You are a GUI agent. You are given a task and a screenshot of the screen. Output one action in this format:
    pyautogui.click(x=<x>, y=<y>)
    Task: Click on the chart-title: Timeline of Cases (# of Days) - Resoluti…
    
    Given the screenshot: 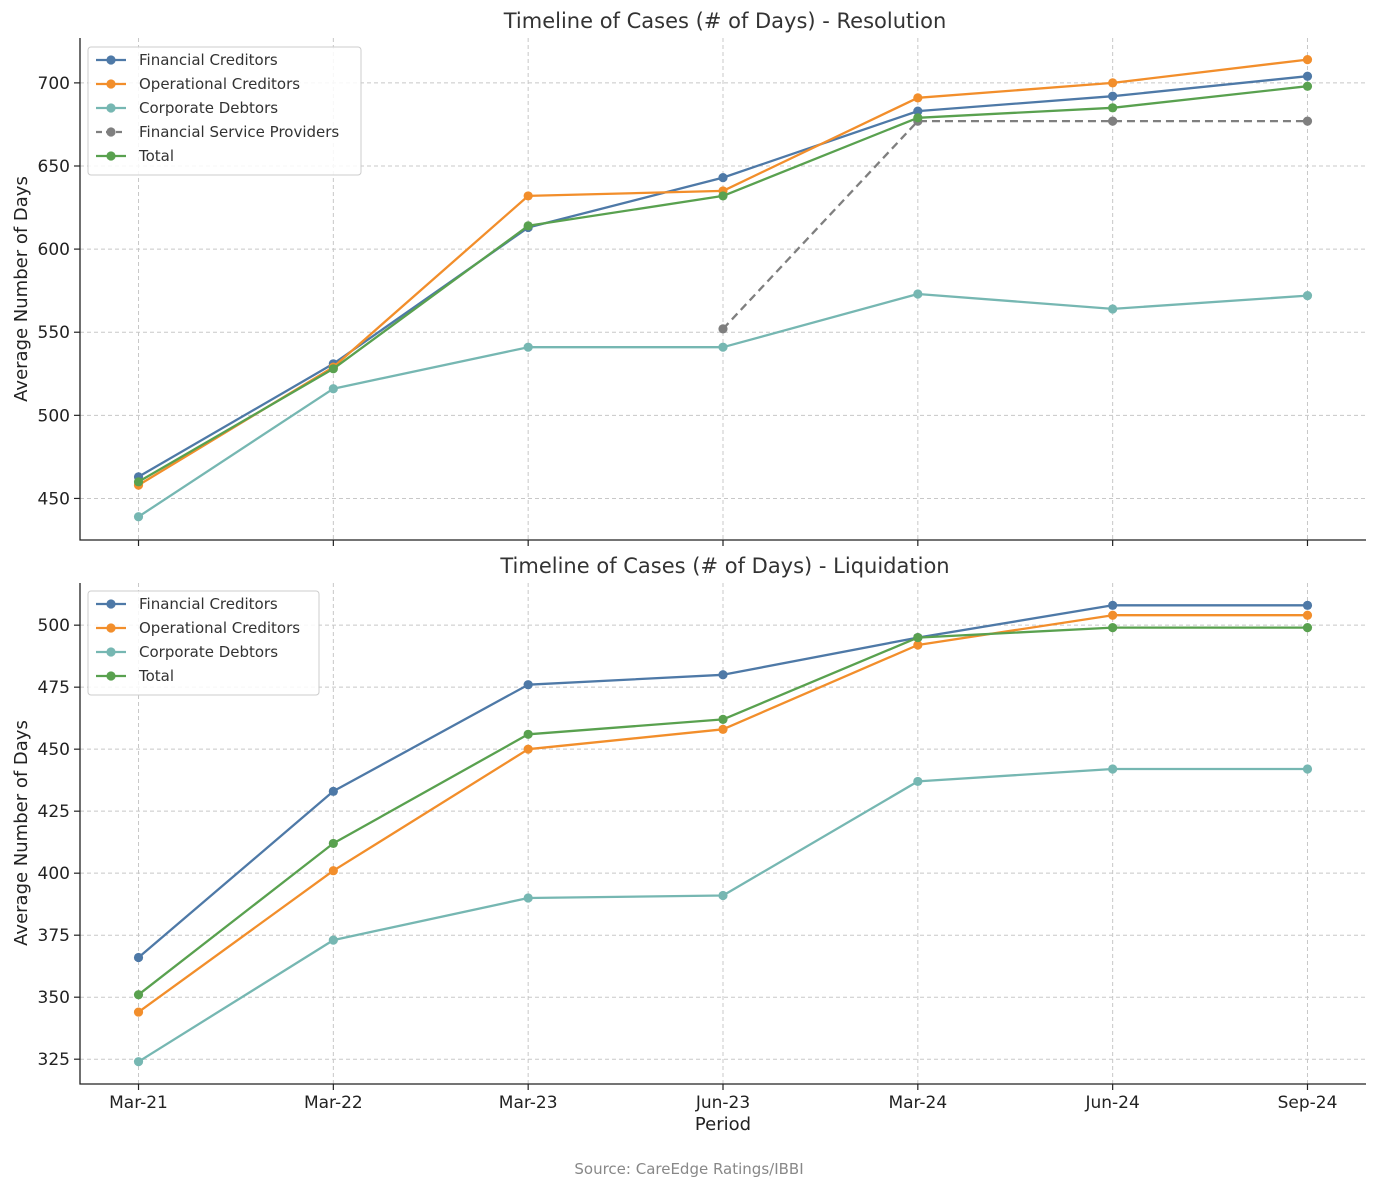 What is the action you would take?
    pyautogui.click(x=725, y=21)
    